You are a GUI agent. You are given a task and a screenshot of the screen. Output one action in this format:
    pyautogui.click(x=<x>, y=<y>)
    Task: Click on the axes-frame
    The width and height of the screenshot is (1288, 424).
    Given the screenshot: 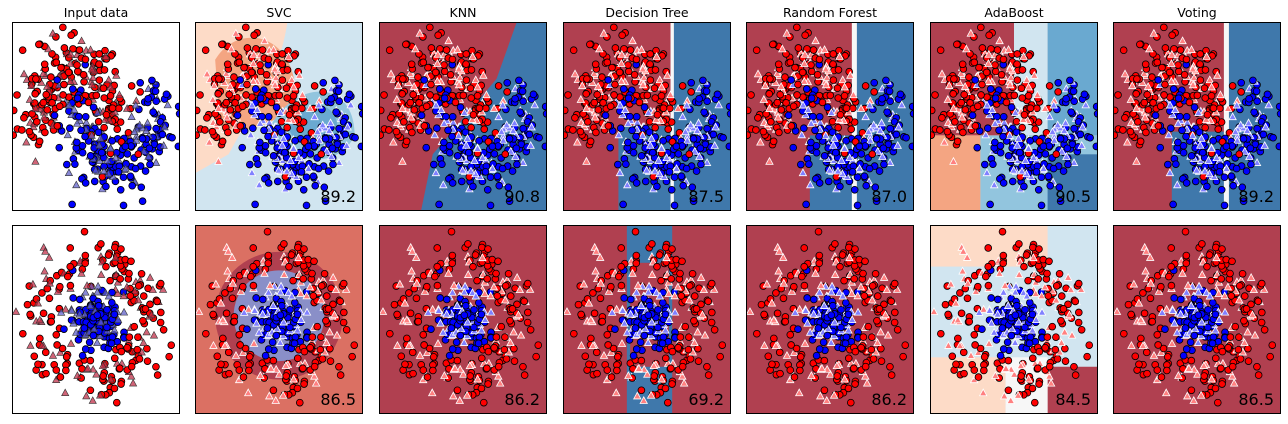 What is the action you would take?
    pyautogui.click(x=96, y=319)
    